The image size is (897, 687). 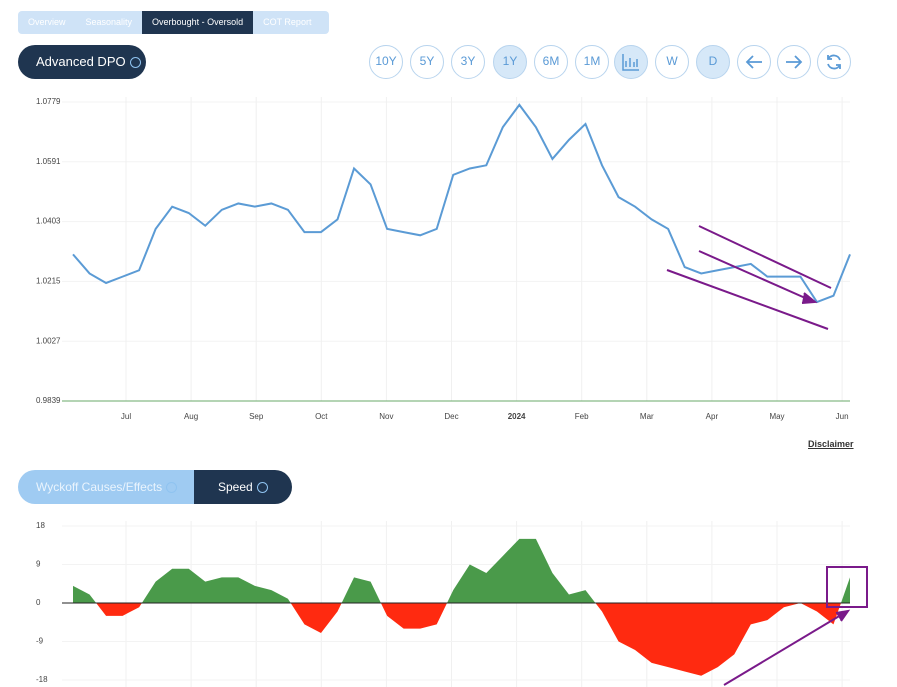 What do you see at coordinates (99, 487) in the screenshot?
I see `tab-label: Wyckoff Causes/Effects` at bounding box center [99, 487].